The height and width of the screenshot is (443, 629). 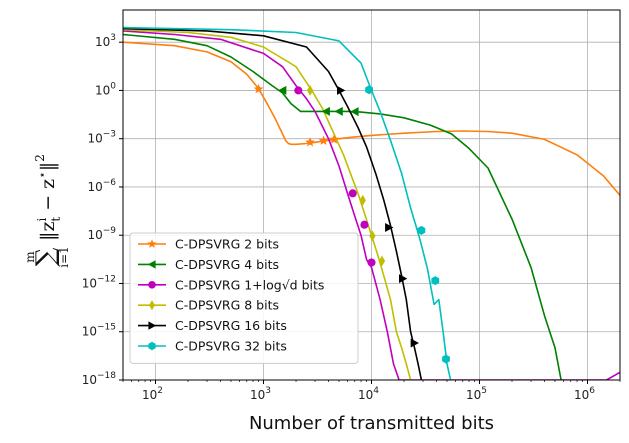 What do you see at coordinates (113, 38) in the screenshot?
I see `y-tick-exp: 3` at bounding box center [113, 38].